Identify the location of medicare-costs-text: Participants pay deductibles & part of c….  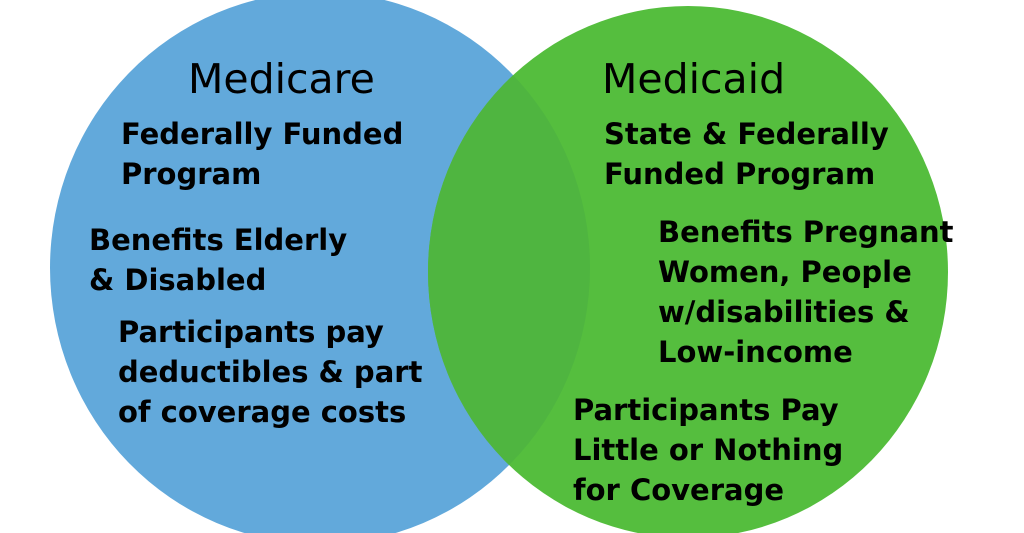
(270, 372).